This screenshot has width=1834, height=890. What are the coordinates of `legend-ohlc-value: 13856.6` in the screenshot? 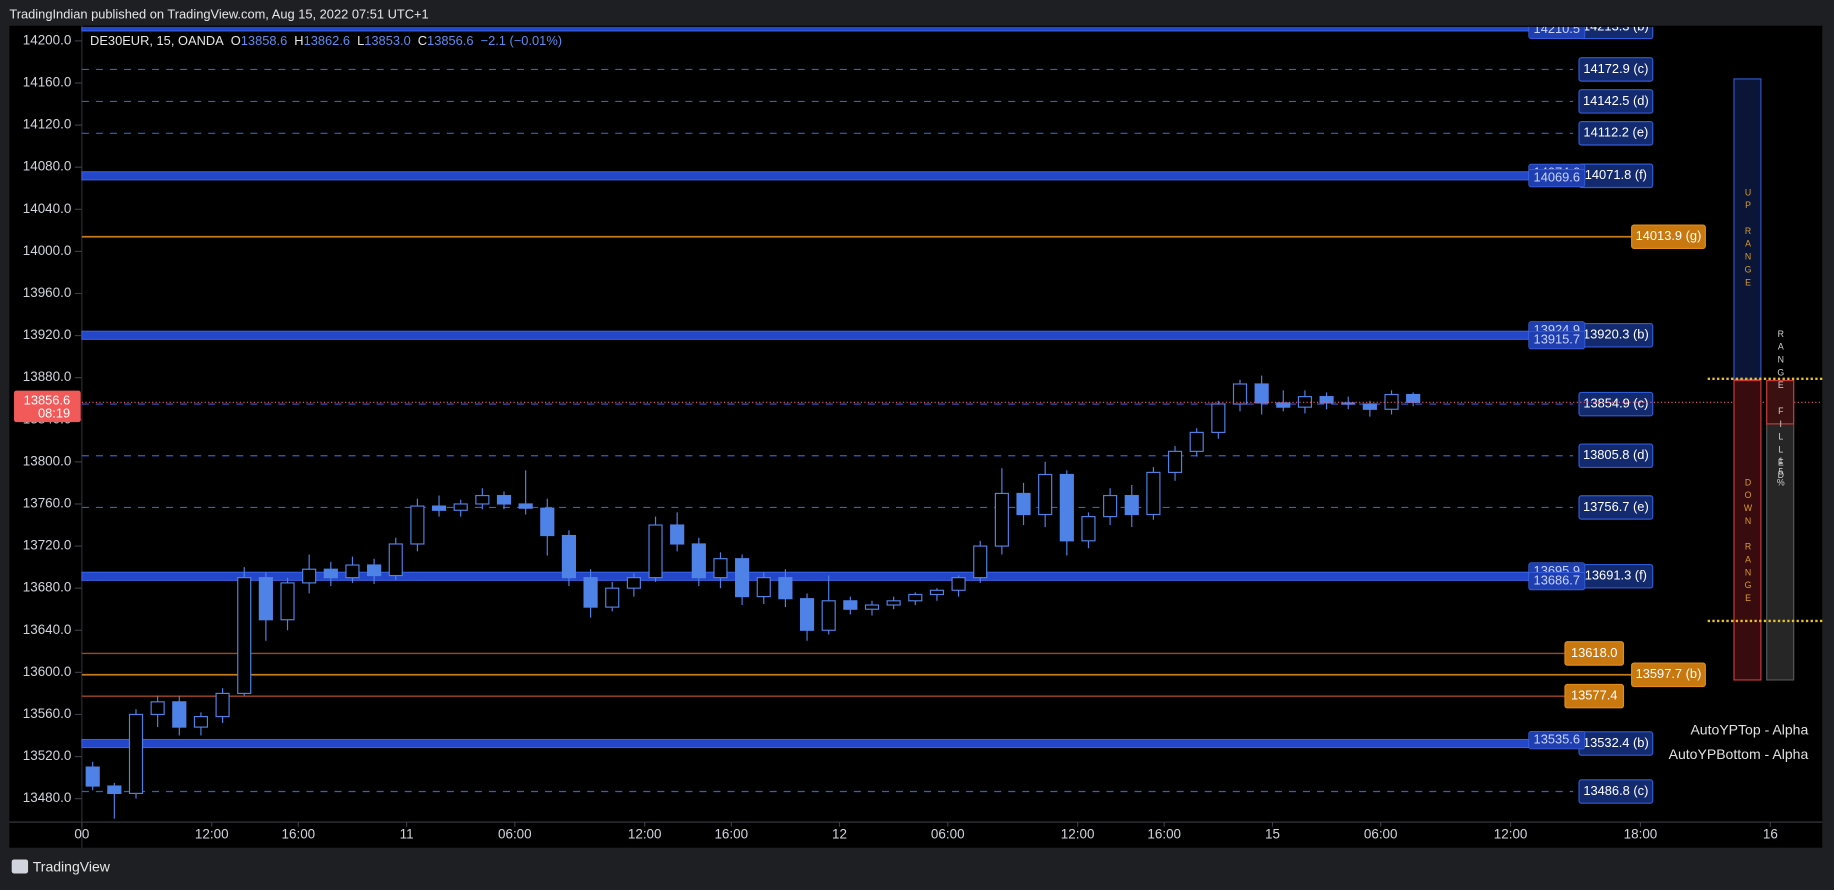 It's located at (450, 40).